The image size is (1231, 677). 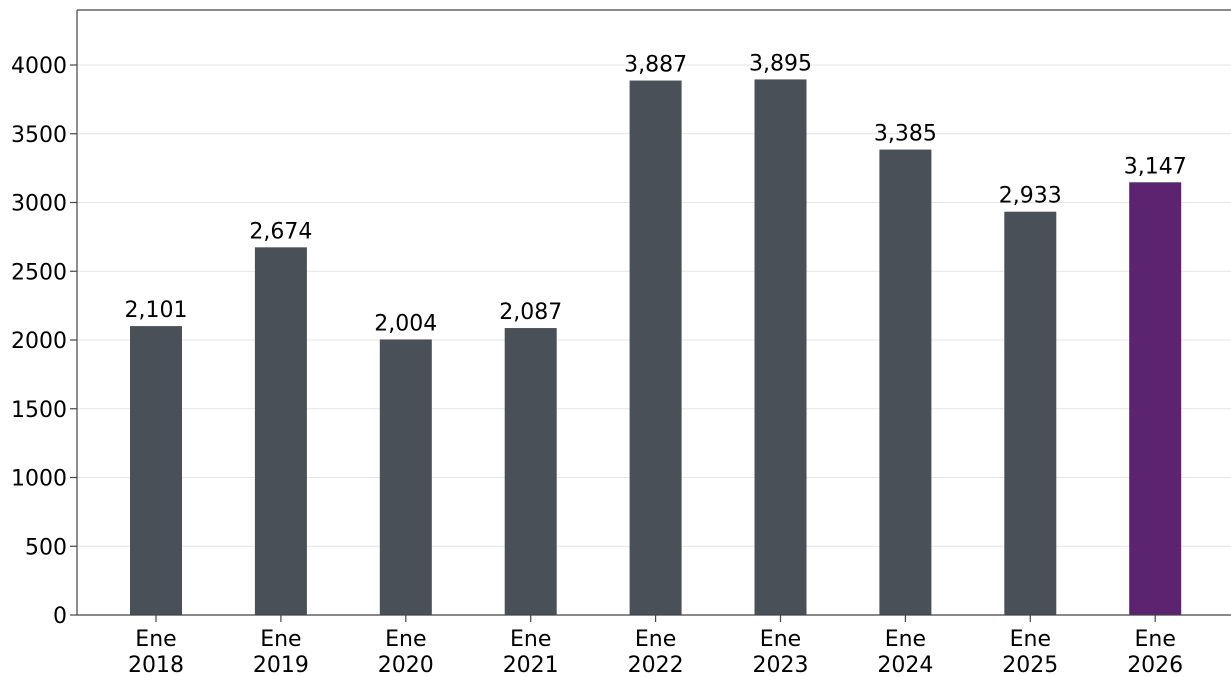 What do you see at coordinates (46, 547) in the screenshot?
I see `y-tick-label: 500` at bounding box center [46, 547].